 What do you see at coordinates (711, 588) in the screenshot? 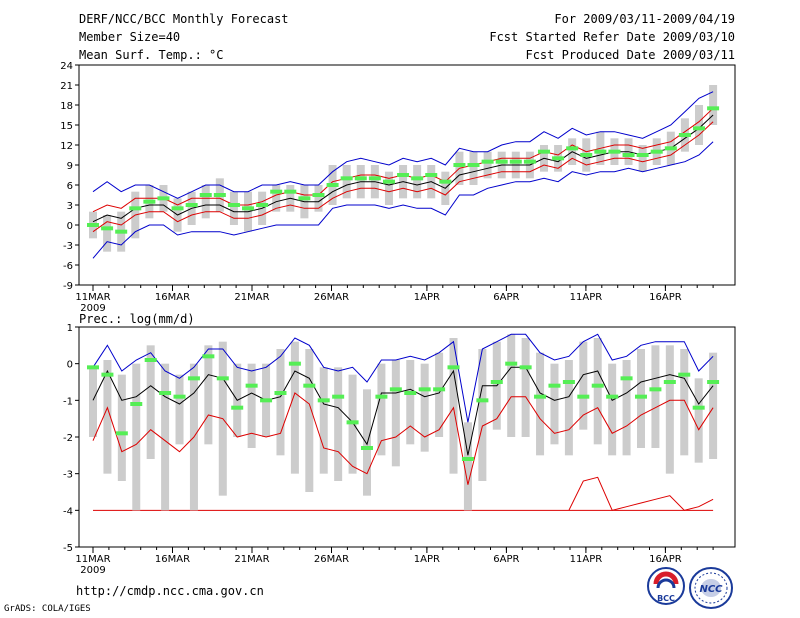
I see `ncc-logo-icon: NCC` at bounding box center [711, 588].